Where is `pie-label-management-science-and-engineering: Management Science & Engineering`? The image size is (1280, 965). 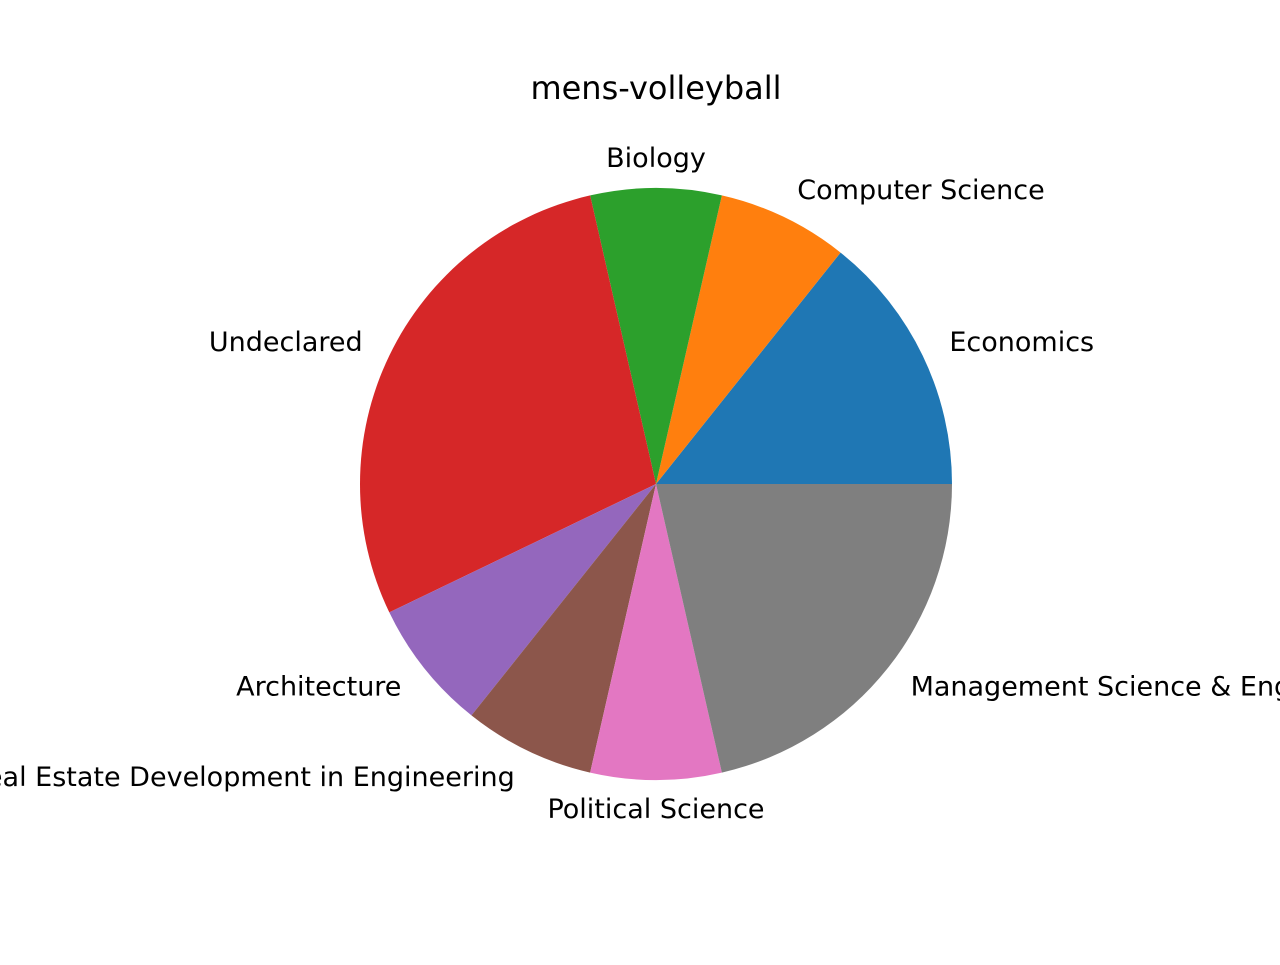 pie-label-management-science-and-engineering: Management Science & Engineering is located at coordinates (1095, 687).